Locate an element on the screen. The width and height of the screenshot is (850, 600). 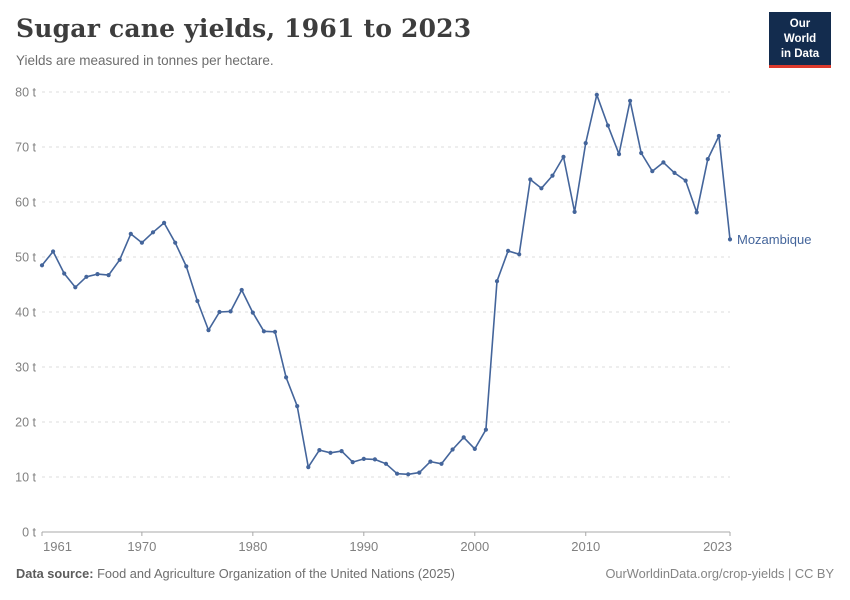
x-tick-label: 2000 is located at coordinates (474, 546).